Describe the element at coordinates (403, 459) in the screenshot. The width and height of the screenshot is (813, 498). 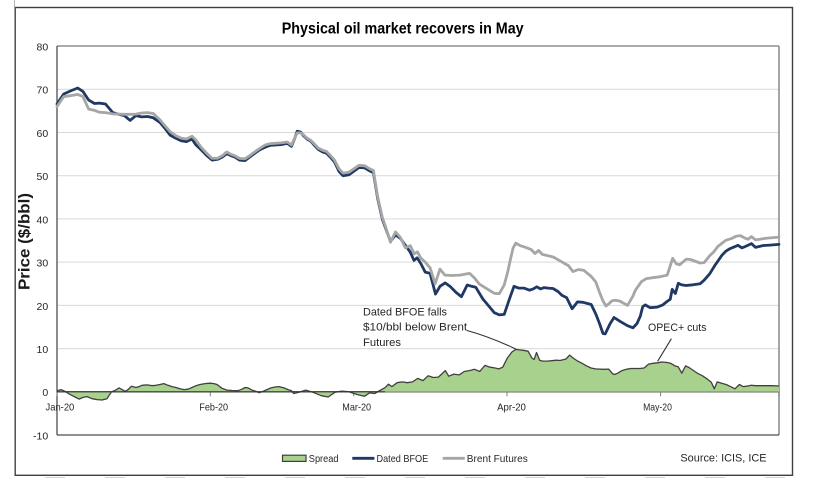
I see `svg-text: Dated BFOE` at that location.